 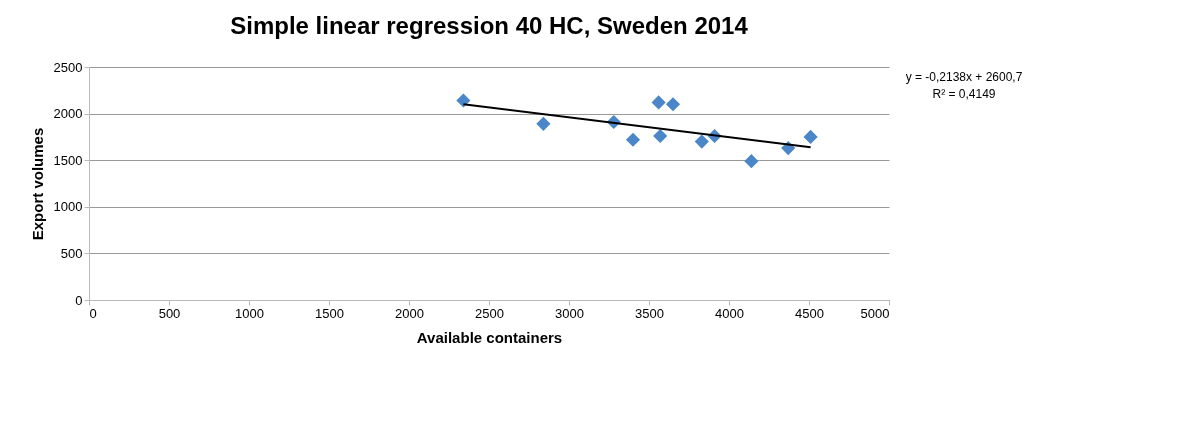 What do you see at coordinates (71, 253) in the screenshot?
I see `y-tick-label: 500` at bounding box center [71, 253].